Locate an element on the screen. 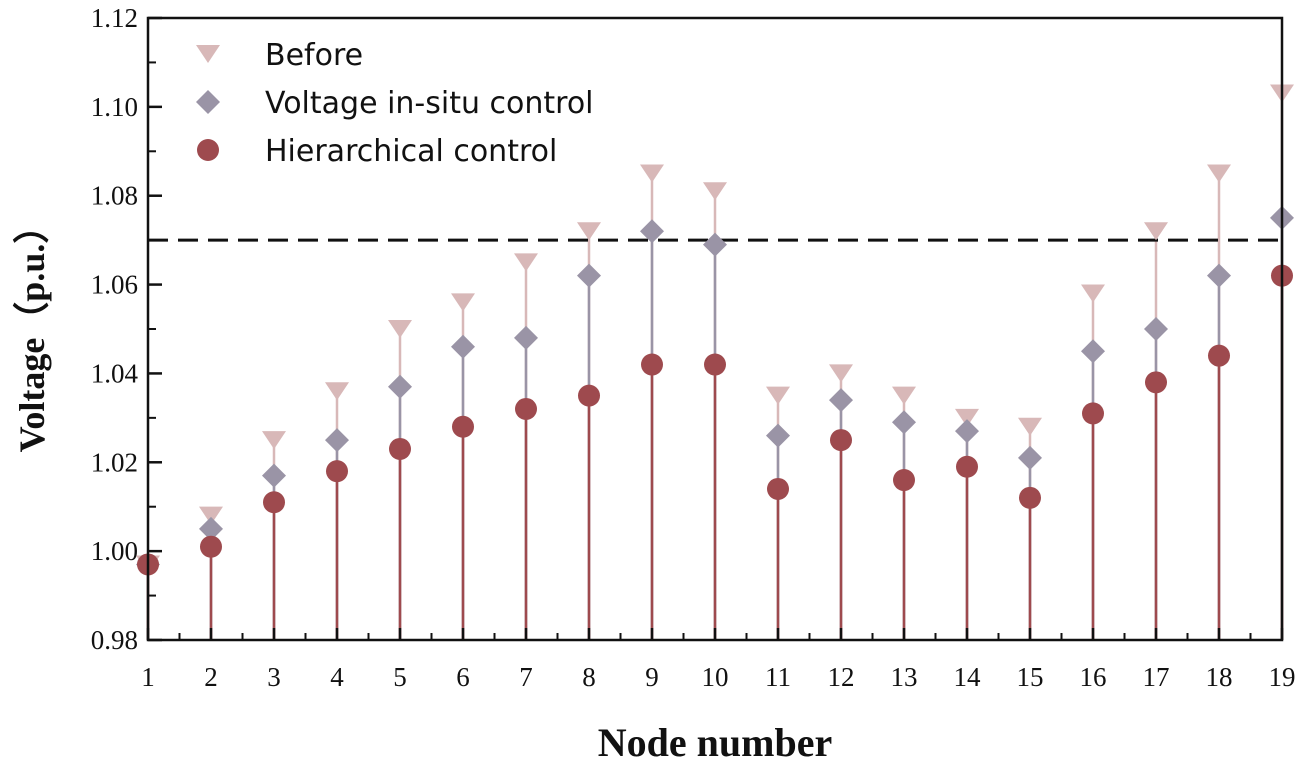  x-tick-label: 1 is located at coordinates (148, 677).